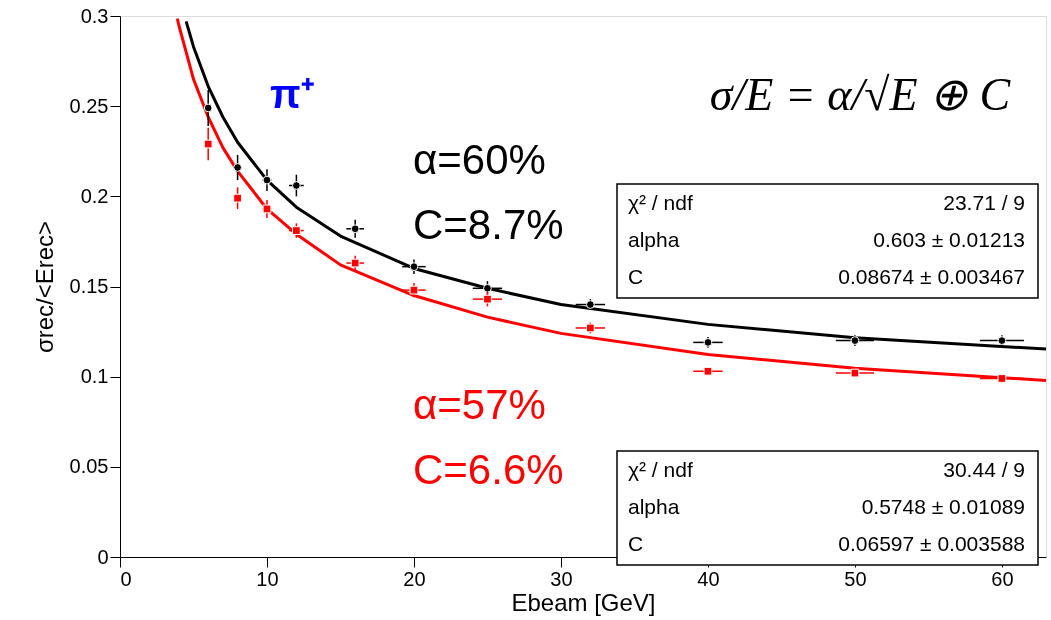 The width and height of the screenshot is (1051, 620). I want to click on annotation: 0.5748 ± 0.01089, so click(943, 506).